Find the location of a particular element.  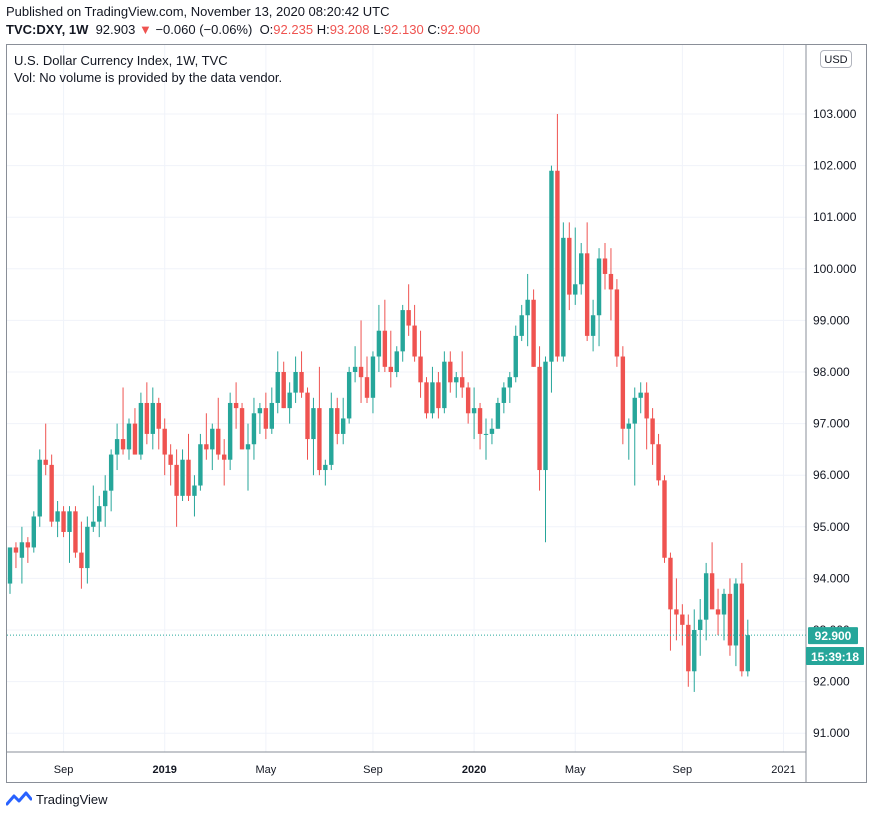

open-value: 92.235 is located at coordinates (293, 29).